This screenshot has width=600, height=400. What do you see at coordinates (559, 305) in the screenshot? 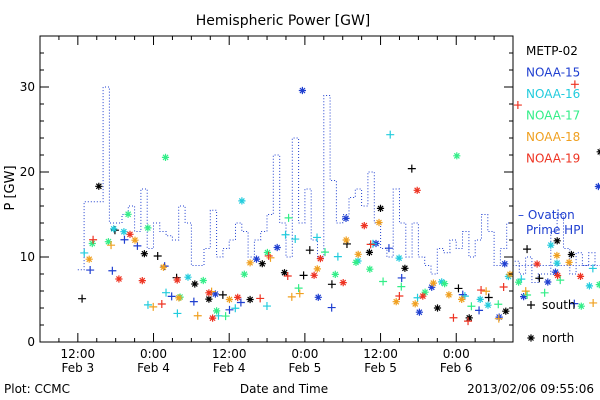
I see `legend-south-label: south` at bounding box center [559, 305].